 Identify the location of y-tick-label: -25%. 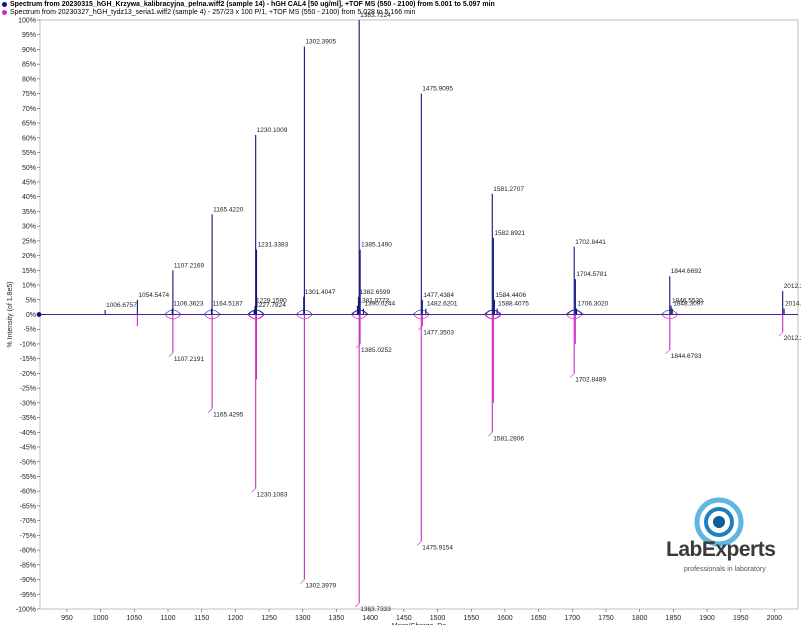
(28, 389).